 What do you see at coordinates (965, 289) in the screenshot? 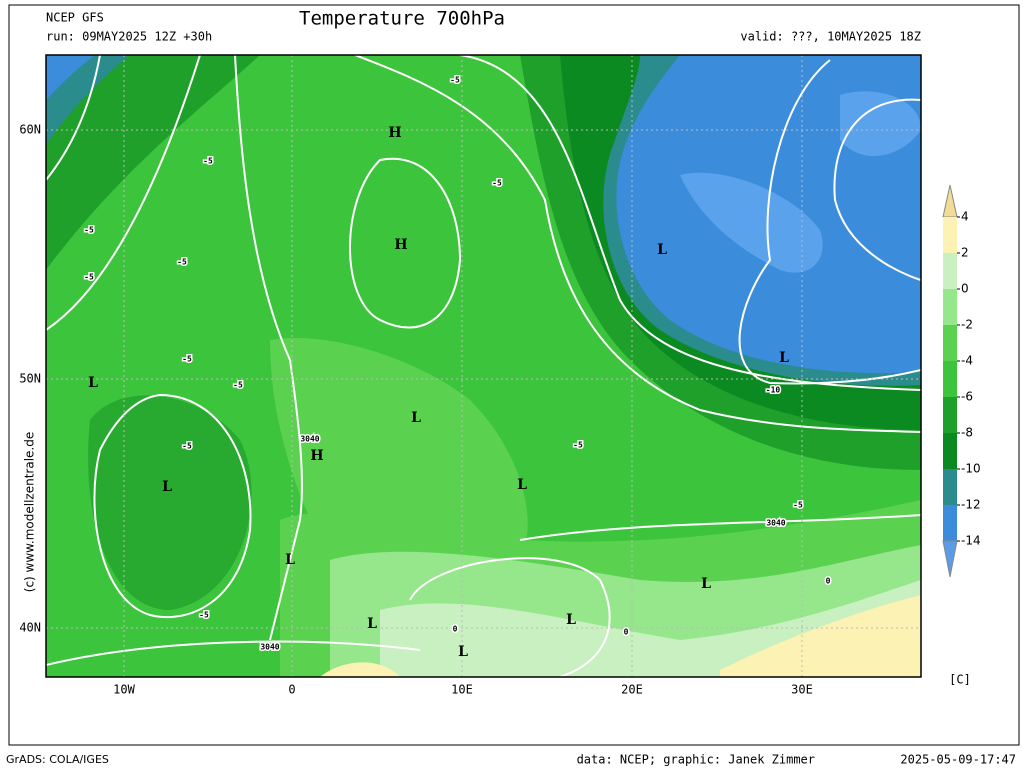
I see `colorbar-label: 0` at bounding box center [965, 289].